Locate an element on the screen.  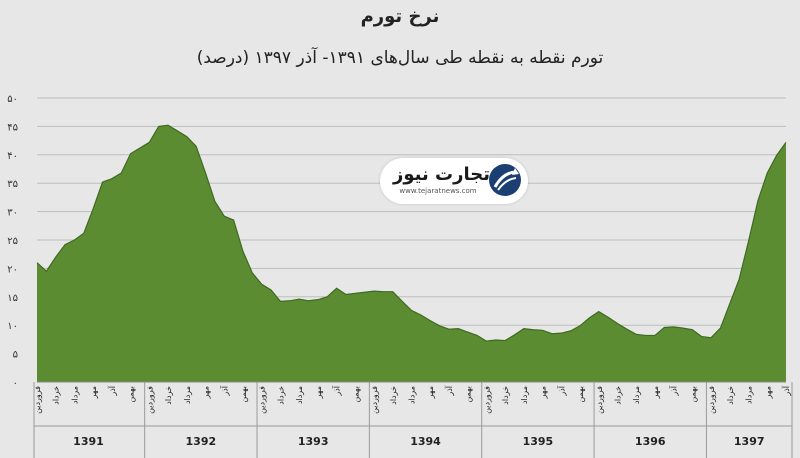
year-label: 1397 is located at coordinates (749, 441).